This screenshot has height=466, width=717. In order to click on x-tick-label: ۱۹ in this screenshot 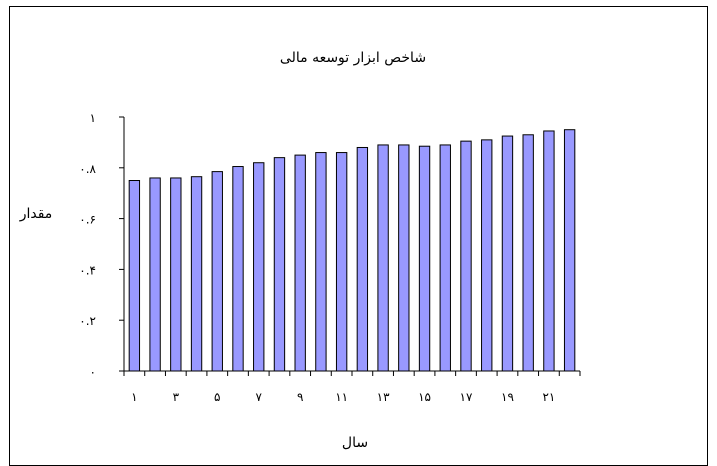, I will do `click(507, 397)`.